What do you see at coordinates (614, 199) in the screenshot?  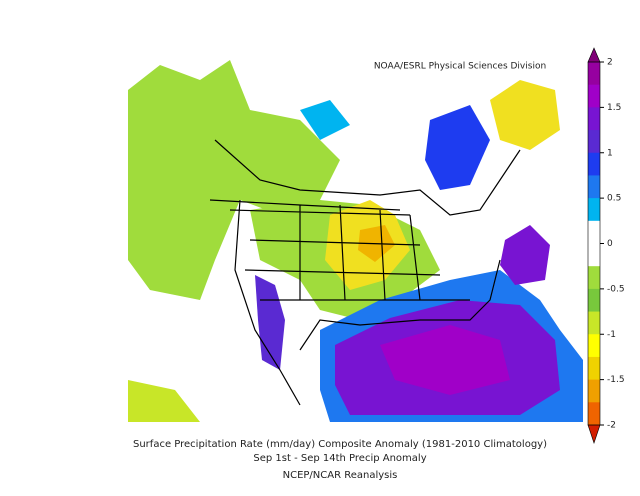 I see `colorbar-tick-label: 0.5` at bounding box center [614, 199].